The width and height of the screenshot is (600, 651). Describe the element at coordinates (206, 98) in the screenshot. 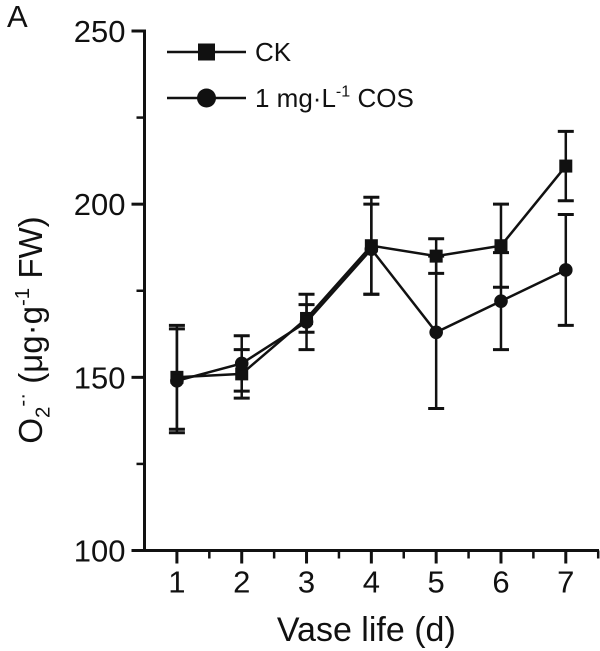

I see `legend-circle-marker` at that location.